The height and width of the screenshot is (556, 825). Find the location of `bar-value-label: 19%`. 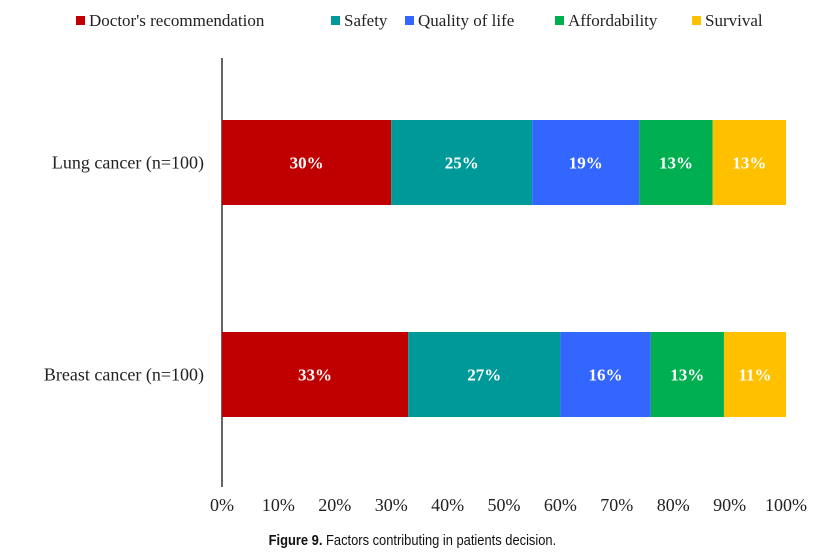

bar-value-label: 19% is located at coordinates (586, 163).